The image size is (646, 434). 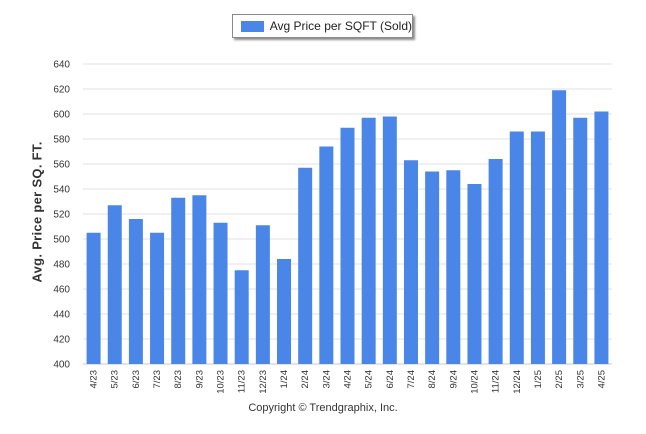 I want to click on y-tick-label: 400, so click(x=61, y=365).